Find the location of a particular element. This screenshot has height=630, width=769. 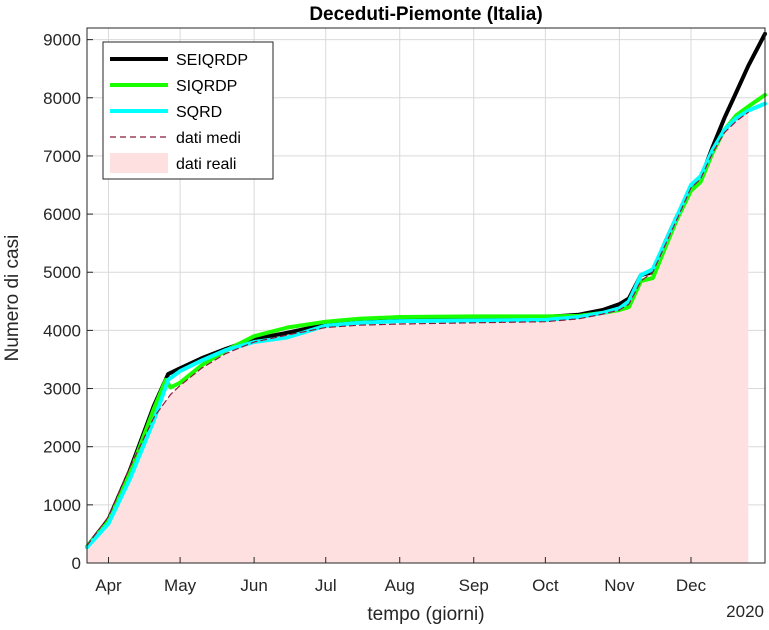

y-tick-label: 5000 is located at coordinates (62, 272).